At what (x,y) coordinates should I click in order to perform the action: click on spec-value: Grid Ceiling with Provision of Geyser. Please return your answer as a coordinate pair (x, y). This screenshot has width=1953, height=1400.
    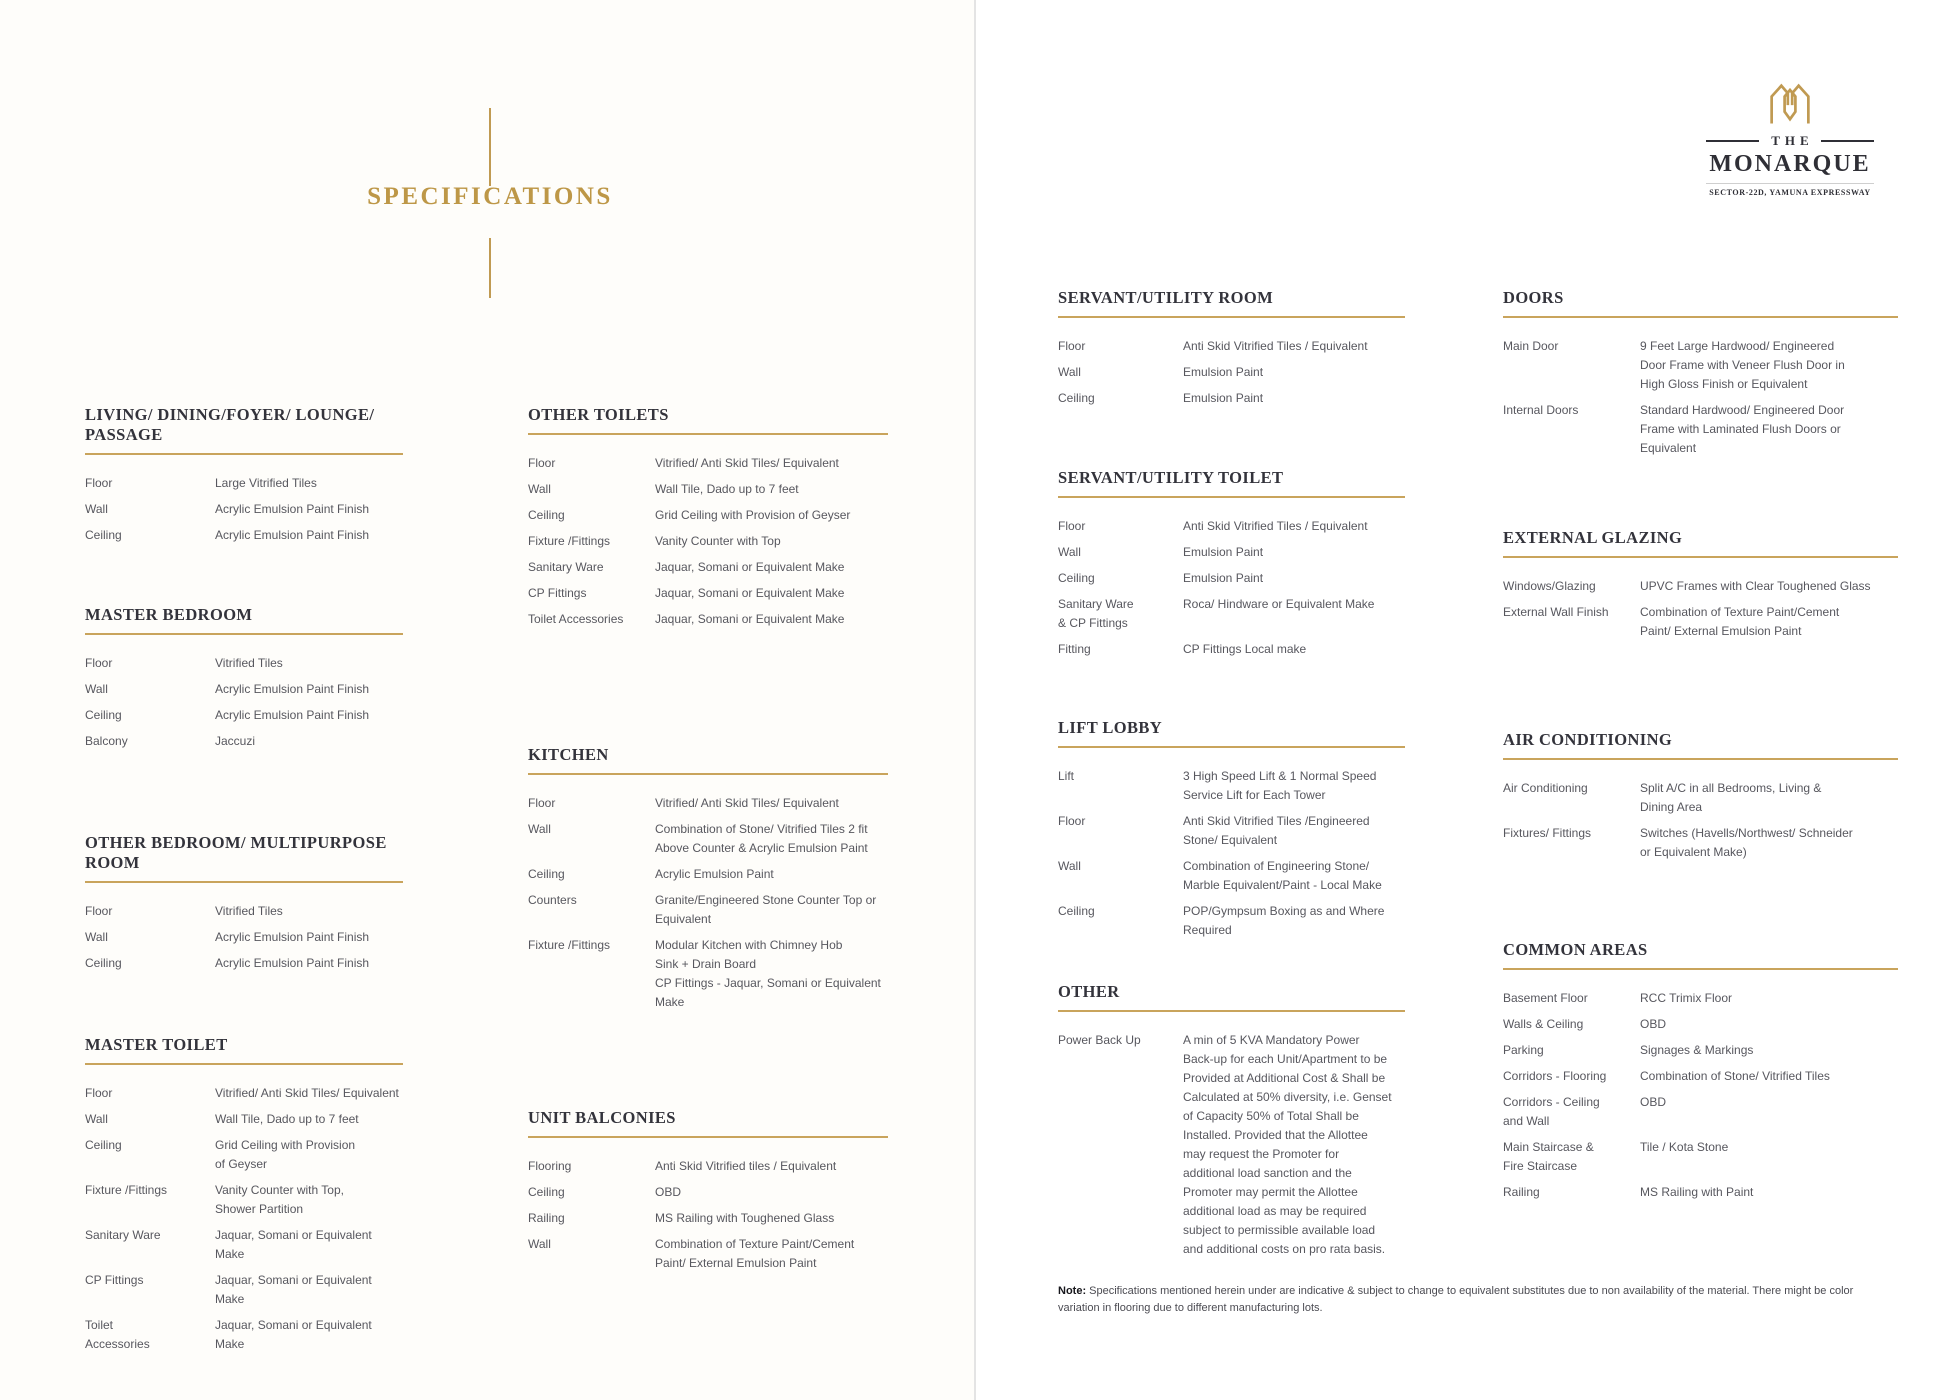
    Looking at the image, I should click on (285, 1154).